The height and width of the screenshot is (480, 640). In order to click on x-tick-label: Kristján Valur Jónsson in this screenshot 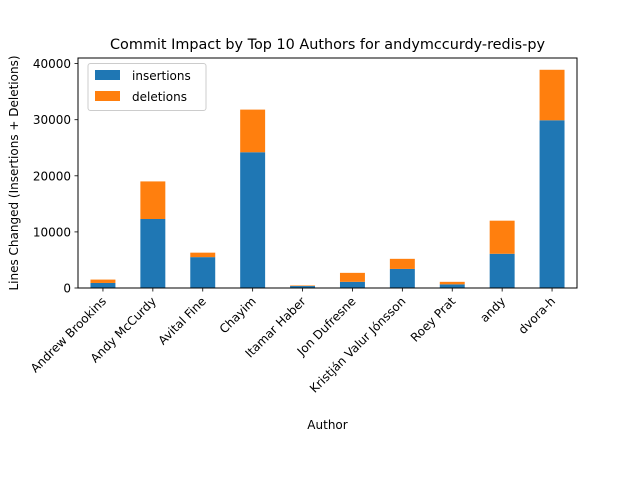, I will do `click(357, 344)`.